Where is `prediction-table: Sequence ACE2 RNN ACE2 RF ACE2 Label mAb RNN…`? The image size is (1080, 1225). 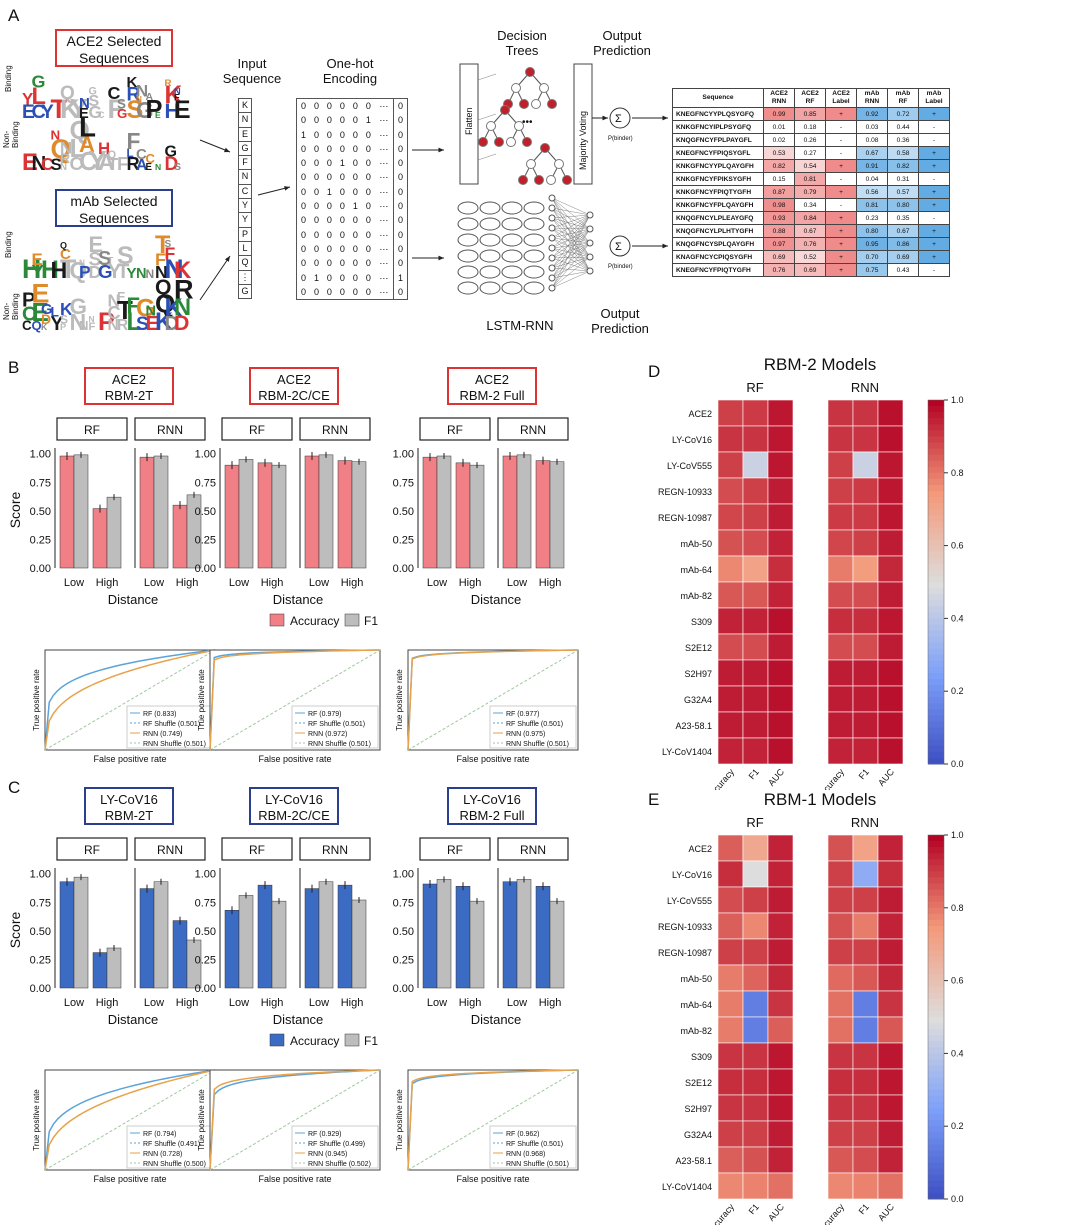 prediction-table: Sequence ACE2 RNN ACE2 RF ACE2 Label mAb RNN… is located at coordinates (811, 182).